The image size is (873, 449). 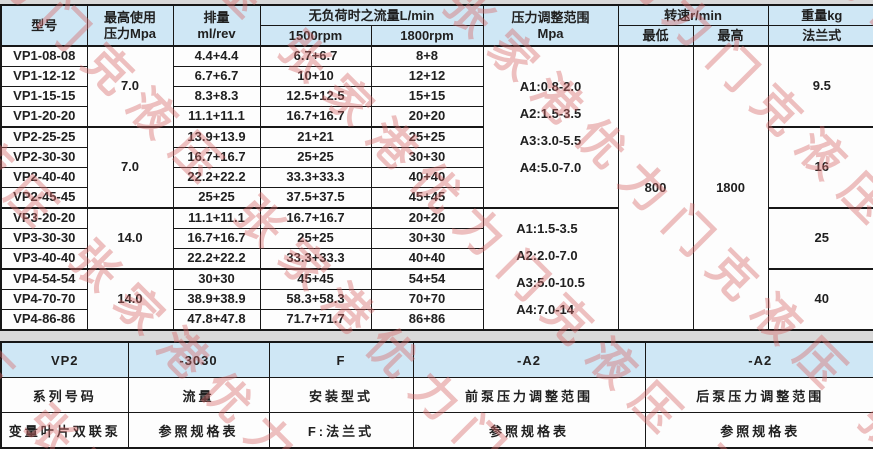 I want to click on spec-cell: 10+10, so click(x=315, y=76).